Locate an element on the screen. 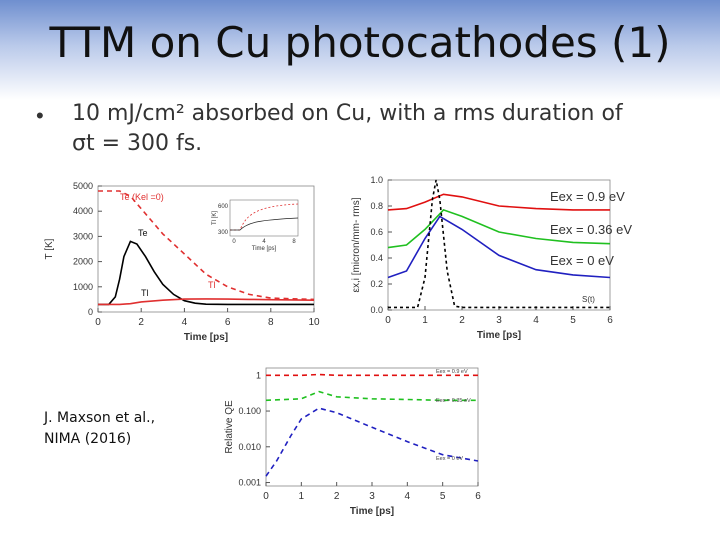 This screenshot has height=540, width=720. x-tick-label: 10 is located at coordinates (314, 322).